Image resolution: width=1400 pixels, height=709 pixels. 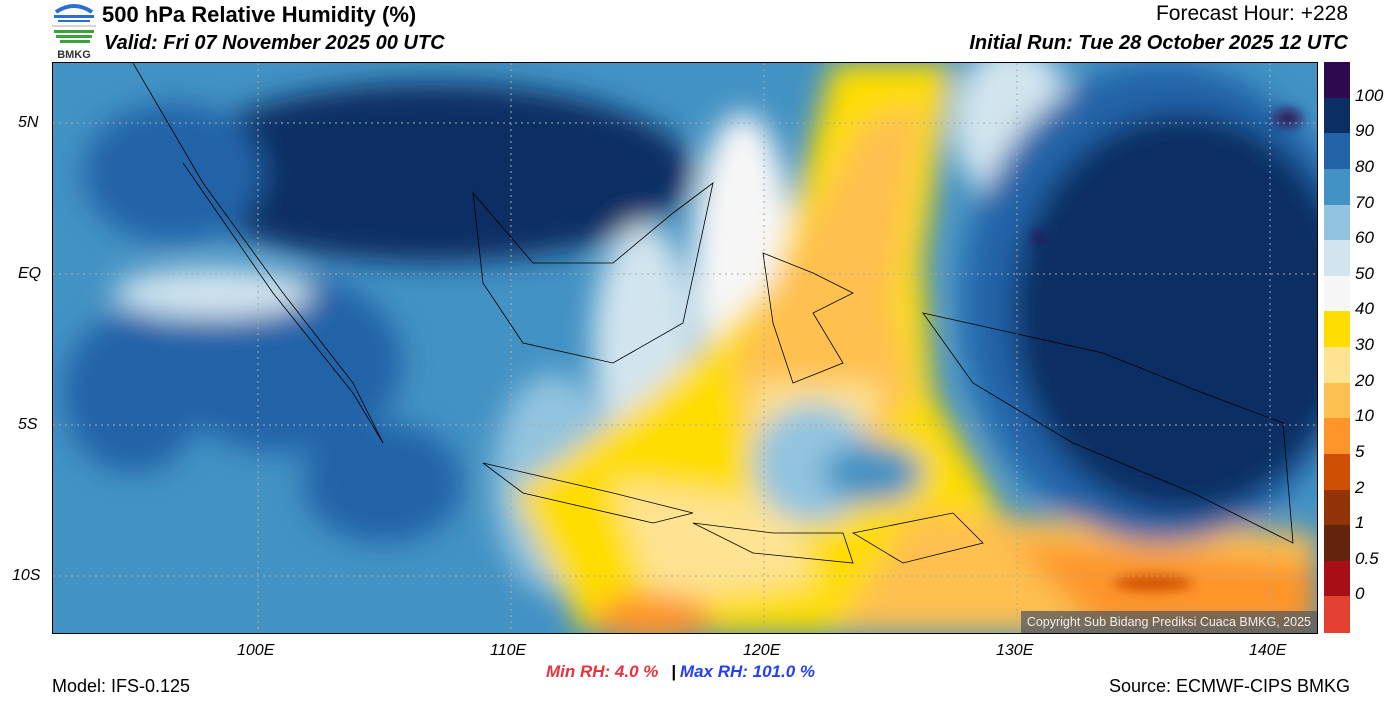 What do you see at coordinates (1268, 650) in the screenshot?
I see `lon-label: 140E` at bounding box center [1268, 650].